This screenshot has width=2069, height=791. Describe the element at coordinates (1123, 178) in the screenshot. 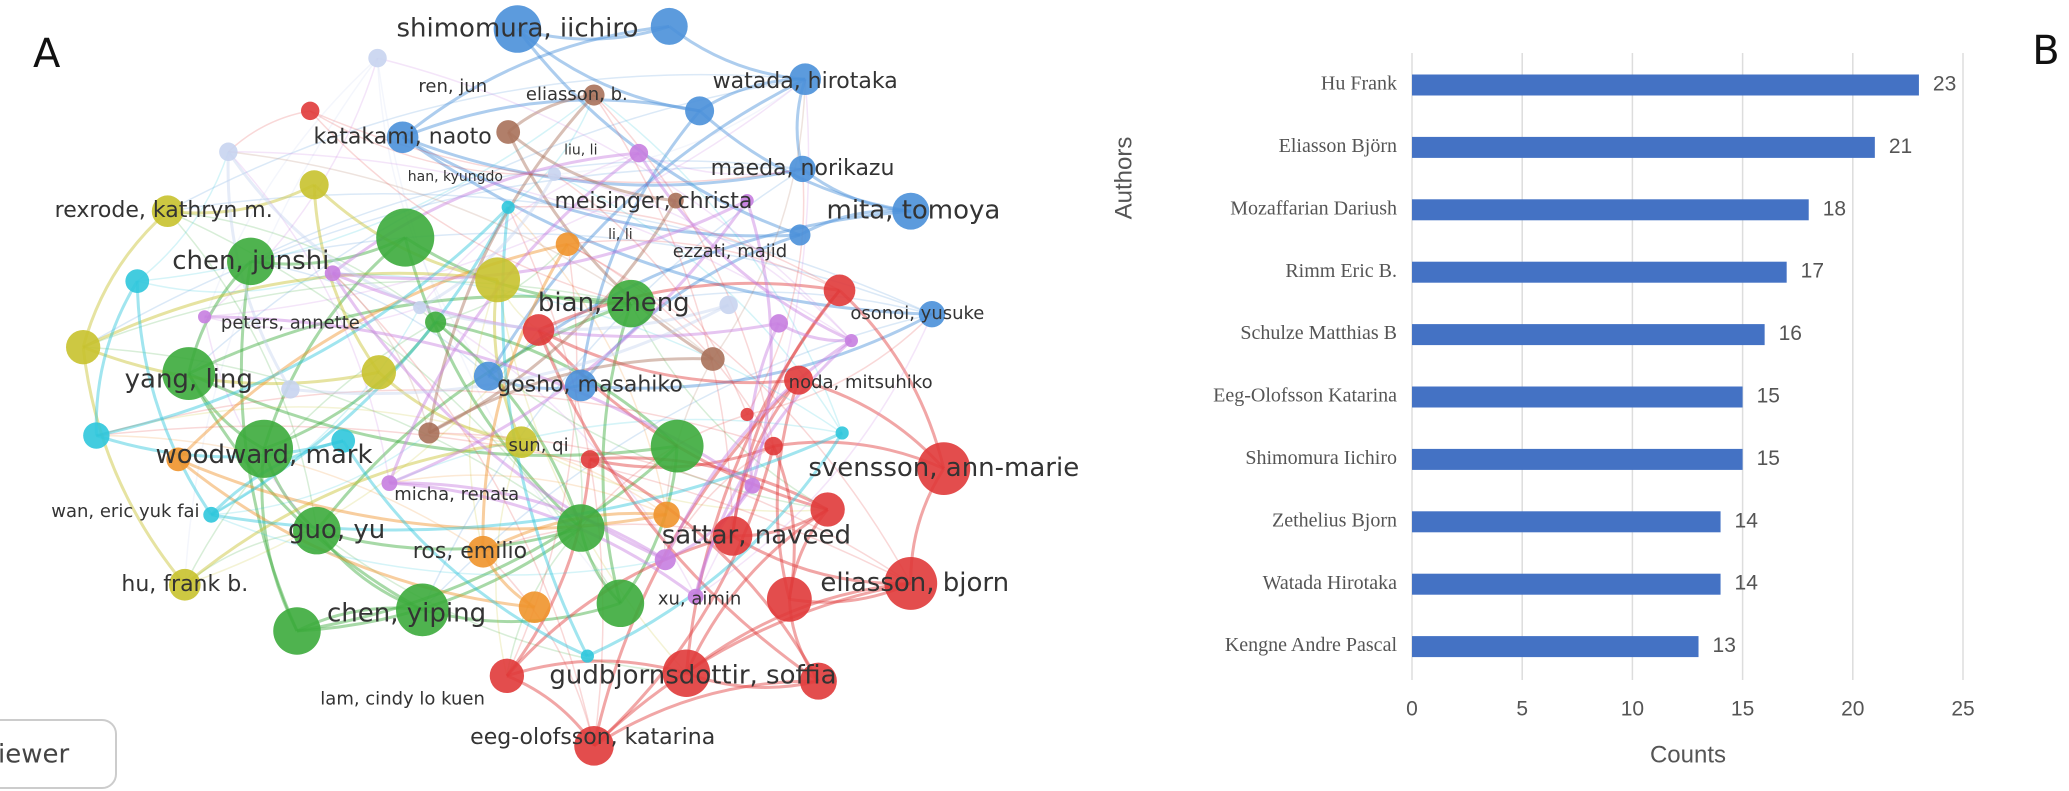

I see `y-axis-title: Authors` at that location.